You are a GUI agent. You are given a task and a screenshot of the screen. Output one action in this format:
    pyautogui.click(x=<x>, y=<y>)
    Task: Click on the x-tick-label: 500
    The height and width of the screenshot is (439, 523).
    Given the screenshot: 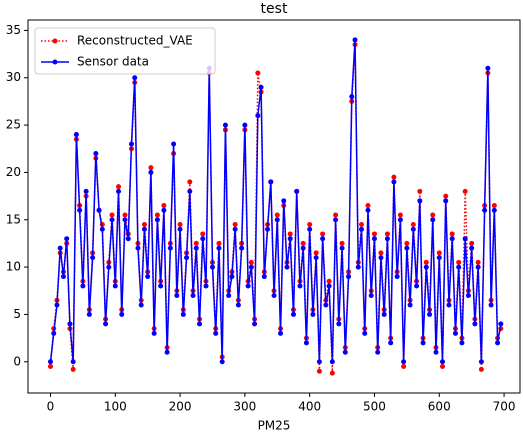 What is the action you would take?
    pyautogui.click(x=374, y=407)
    